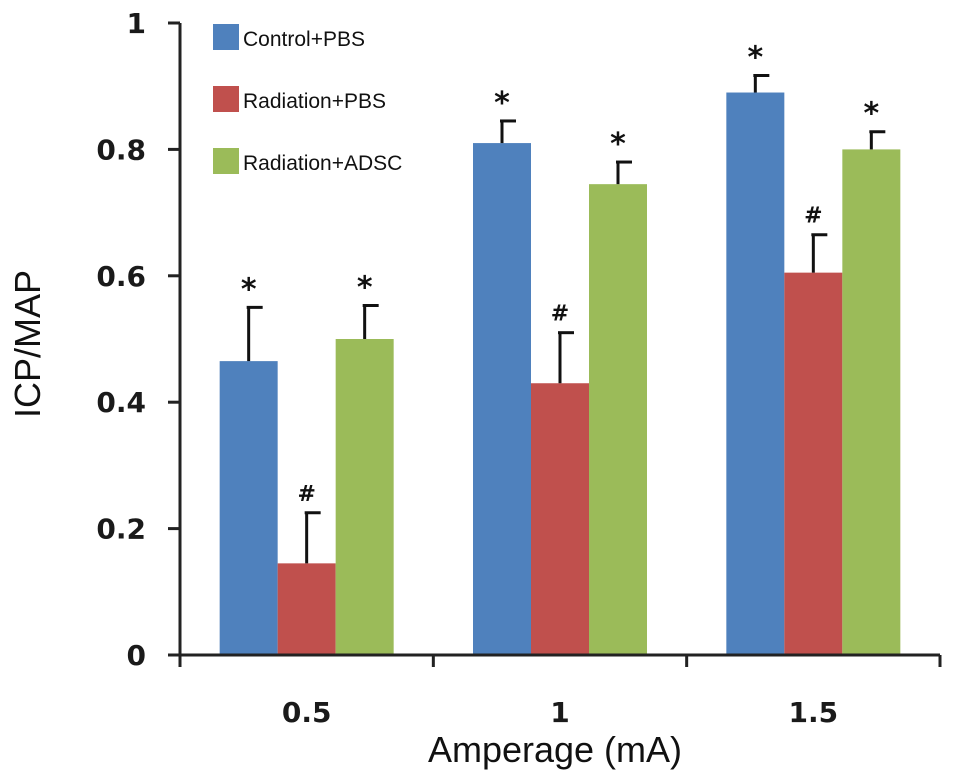  What do you see at coordinates (121, 529) in the screenshot?
I see `y-tick-label: 0.2` at bounding box center [121, 529].